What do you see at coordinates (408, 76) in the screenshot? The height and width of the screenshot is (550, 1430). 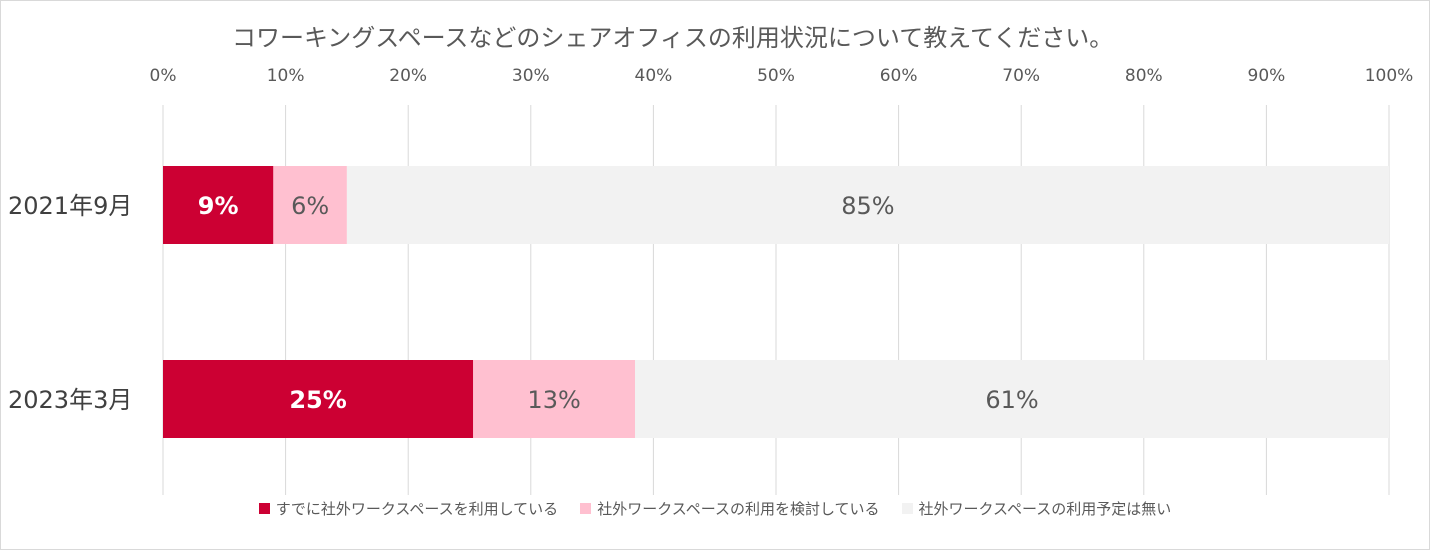 I see `x-tick-label: 20%` at bounding box center [408, 76].